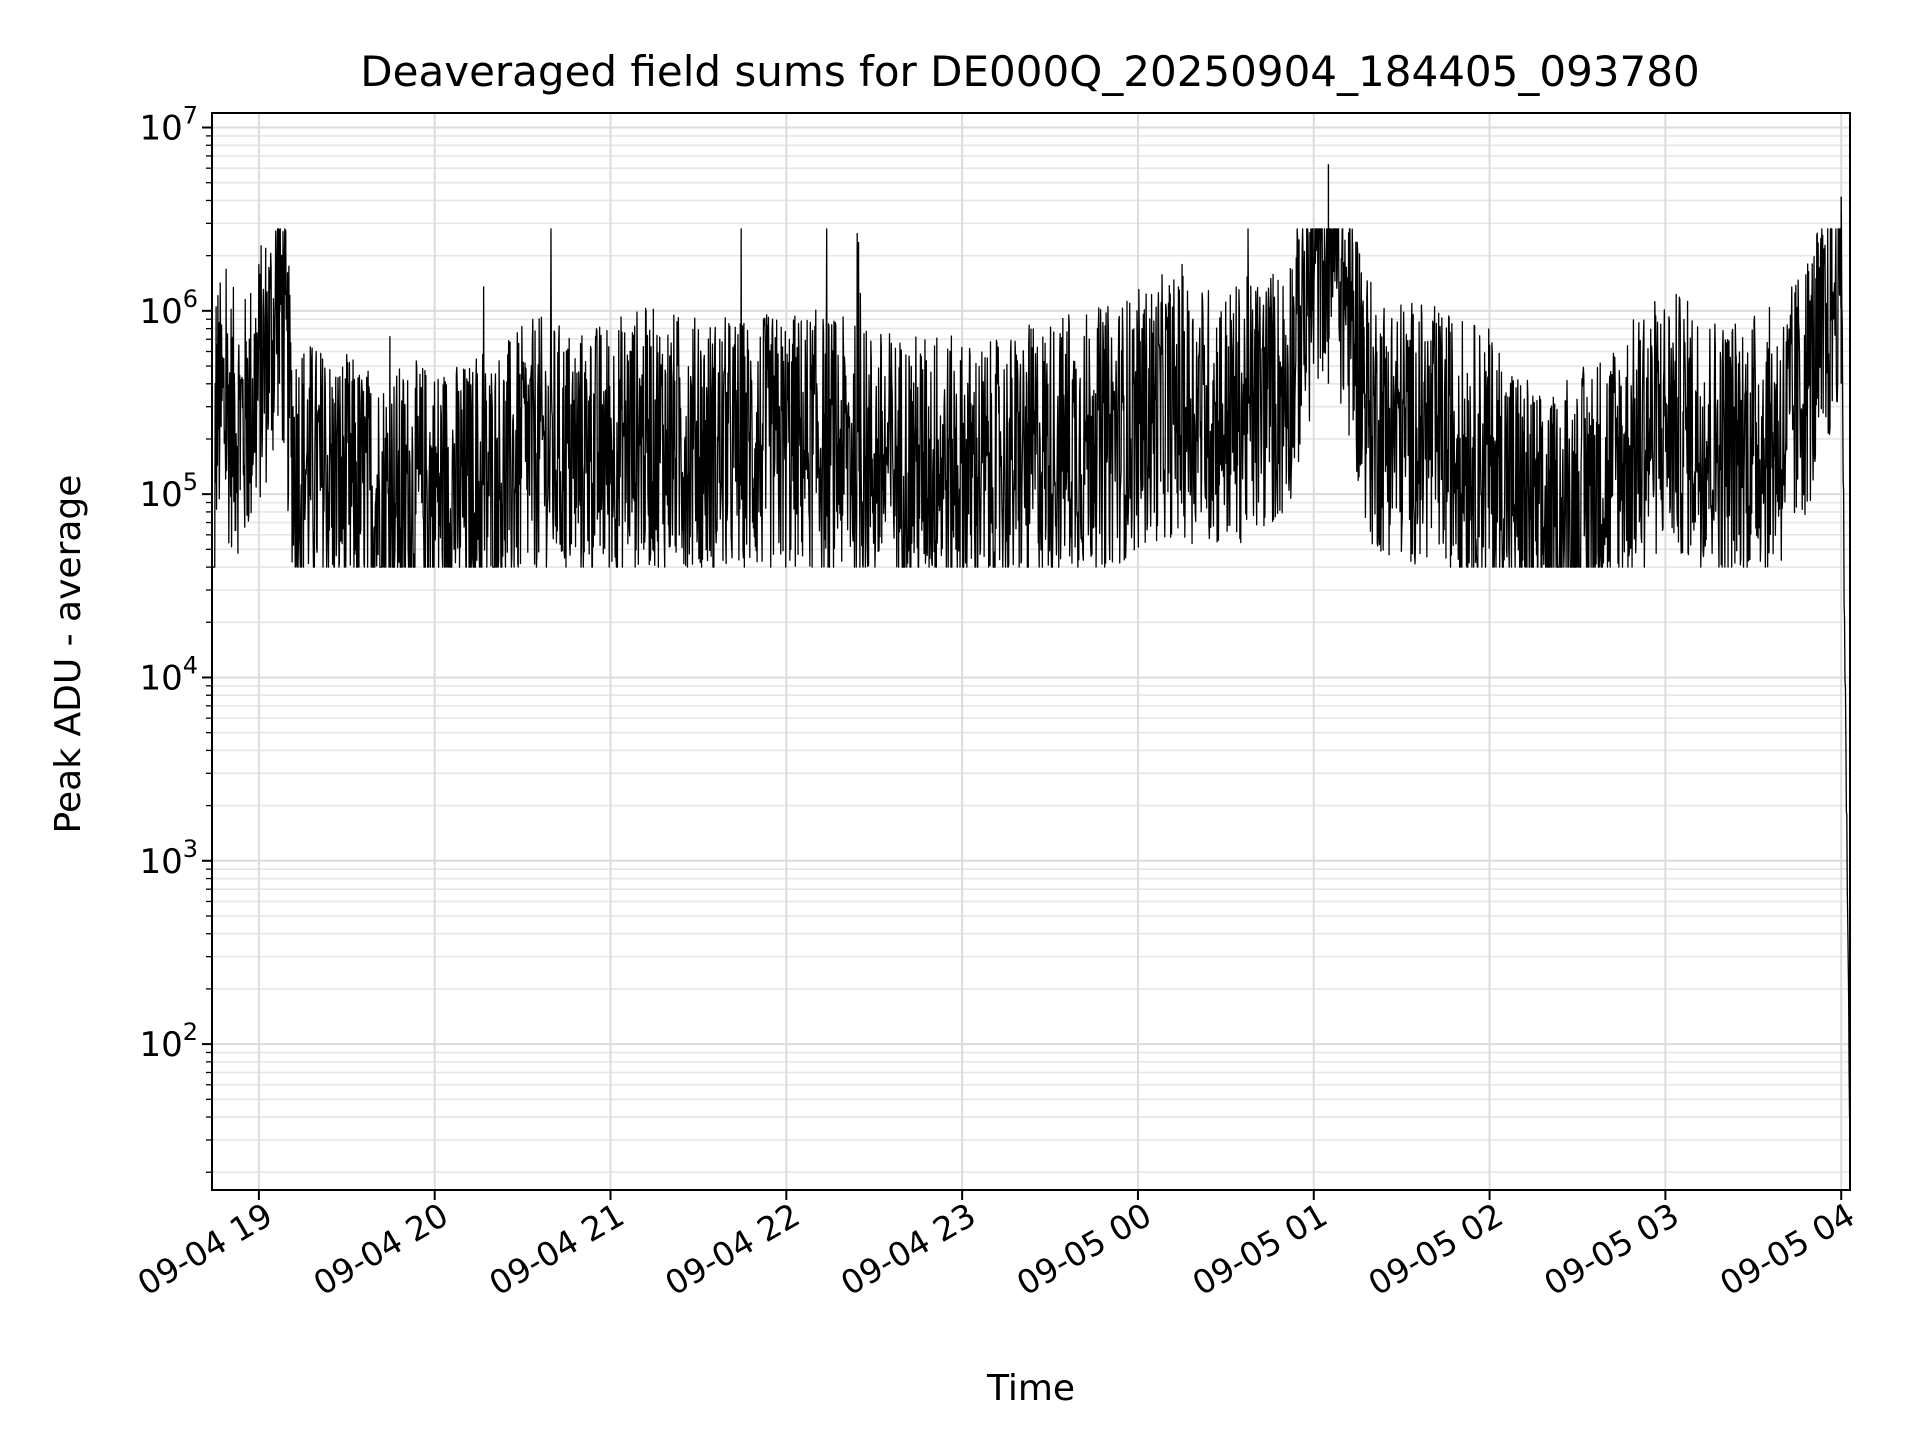 Image resolution: width=1920 pixels, height=1440 pixels. What do you see at coordinates (68, 654) in the screenshot?
I see `y-axis-label: Peak ADU - average` at bounding box center [68, 654].